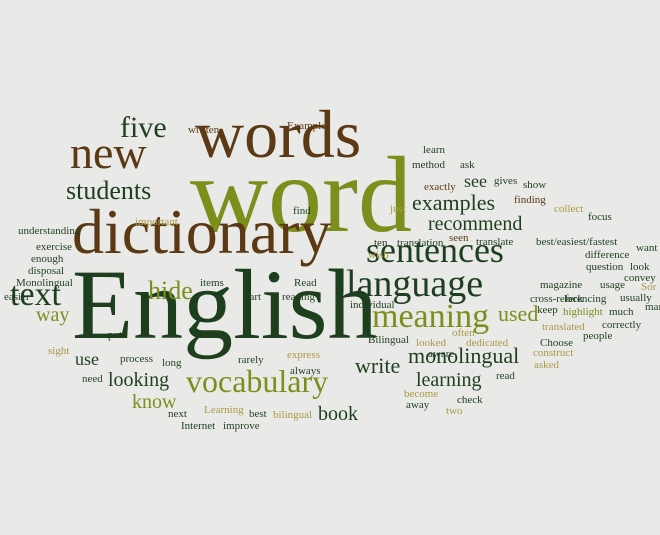 Image resolution: width=660 pixels, height=535 pixels. I want to click on cloud-word-want: want, so click(647, 248).